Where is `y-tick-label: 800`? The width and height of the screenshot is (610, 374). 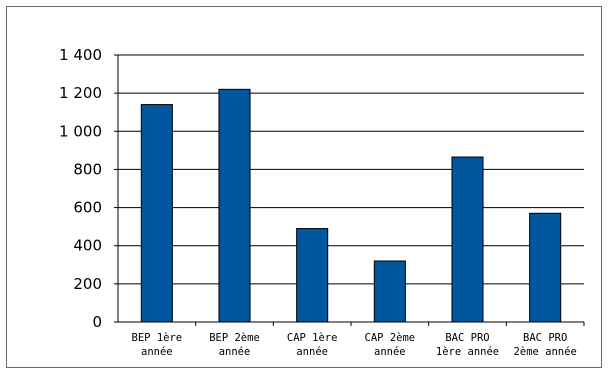 y-tick-label: 800 is located at coordinates (87, 169).